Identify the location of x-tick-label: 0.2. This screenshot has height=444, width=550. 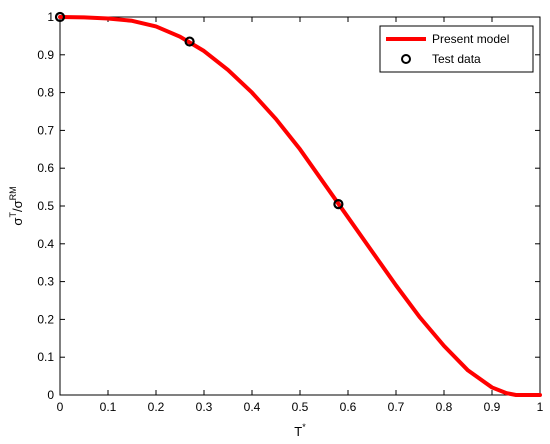
(156, 407).